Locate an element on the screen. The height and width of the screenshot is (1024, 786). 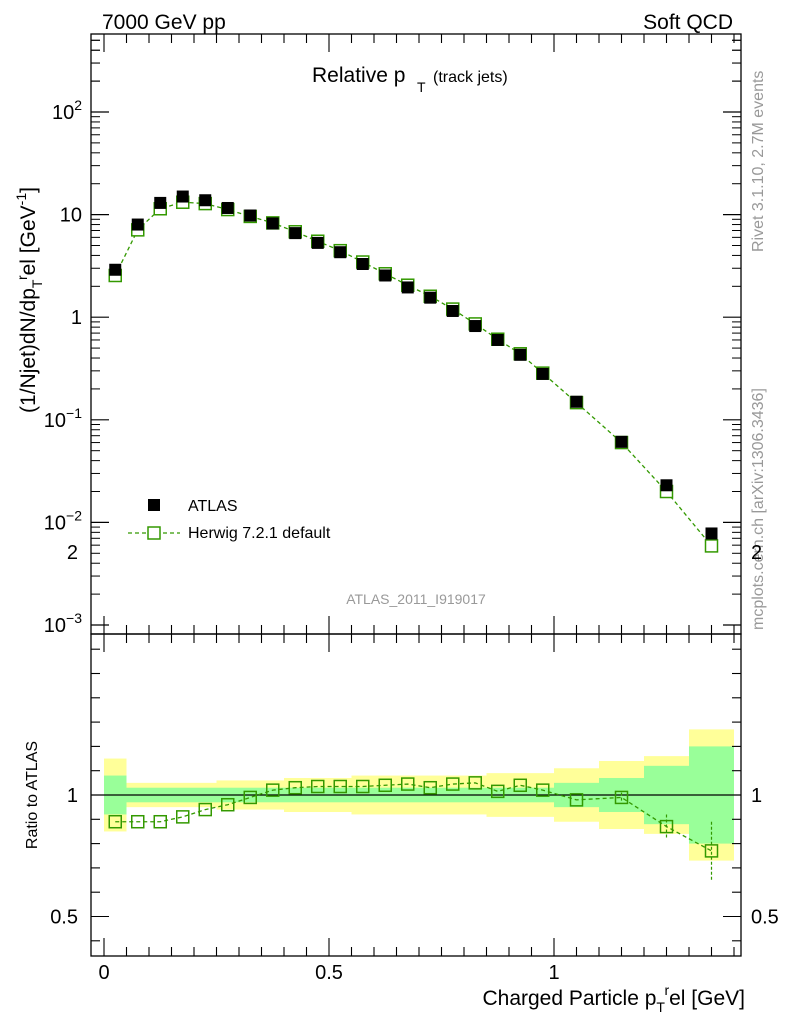
main-y-axis-title: (1/Njet)dN/dpTrel [GeV-1] is located at coordinates (29, 300).